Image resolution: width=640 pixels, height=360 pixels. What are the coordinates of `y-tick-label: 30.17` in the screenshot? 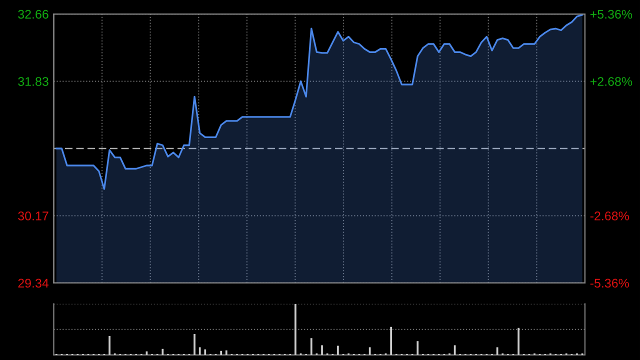 It's located at (33, 216).